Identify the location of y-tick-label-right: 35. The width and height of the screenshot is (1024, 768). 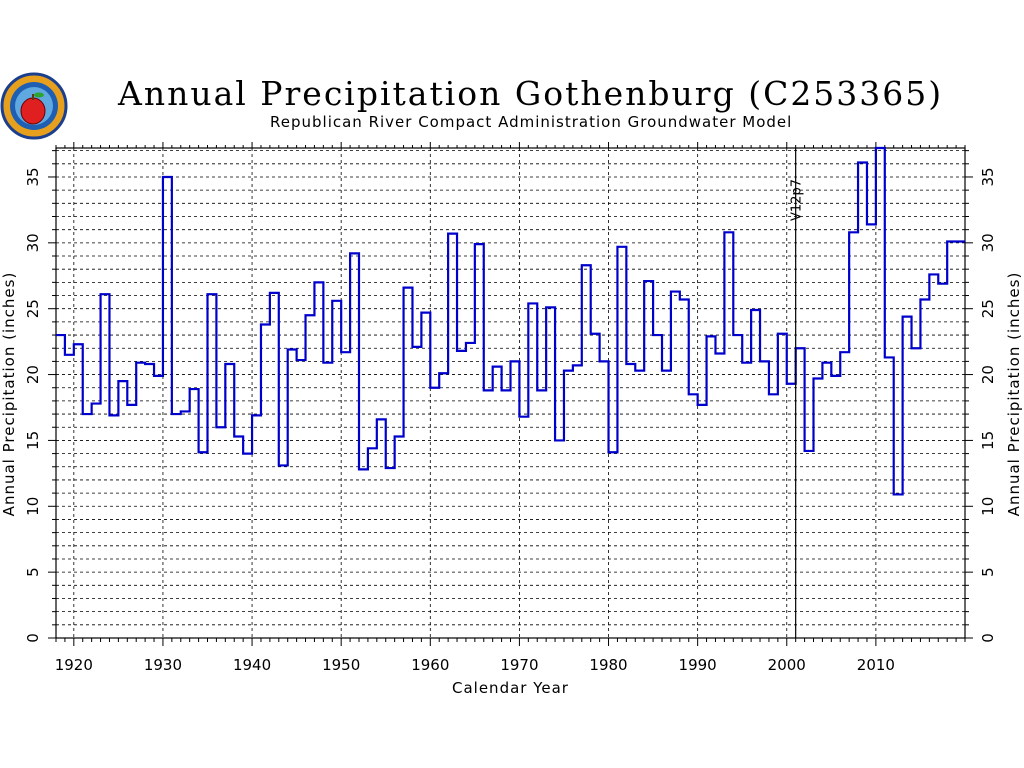
(988, 176).